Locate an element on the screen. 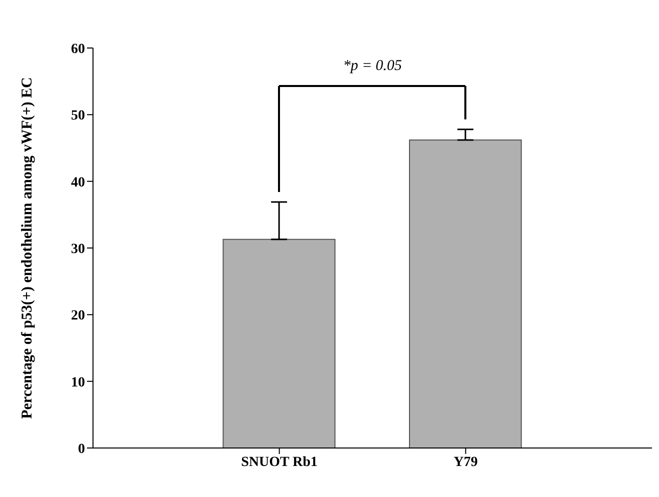  y-tick-label: 20 is located at coordinates (78, 316).